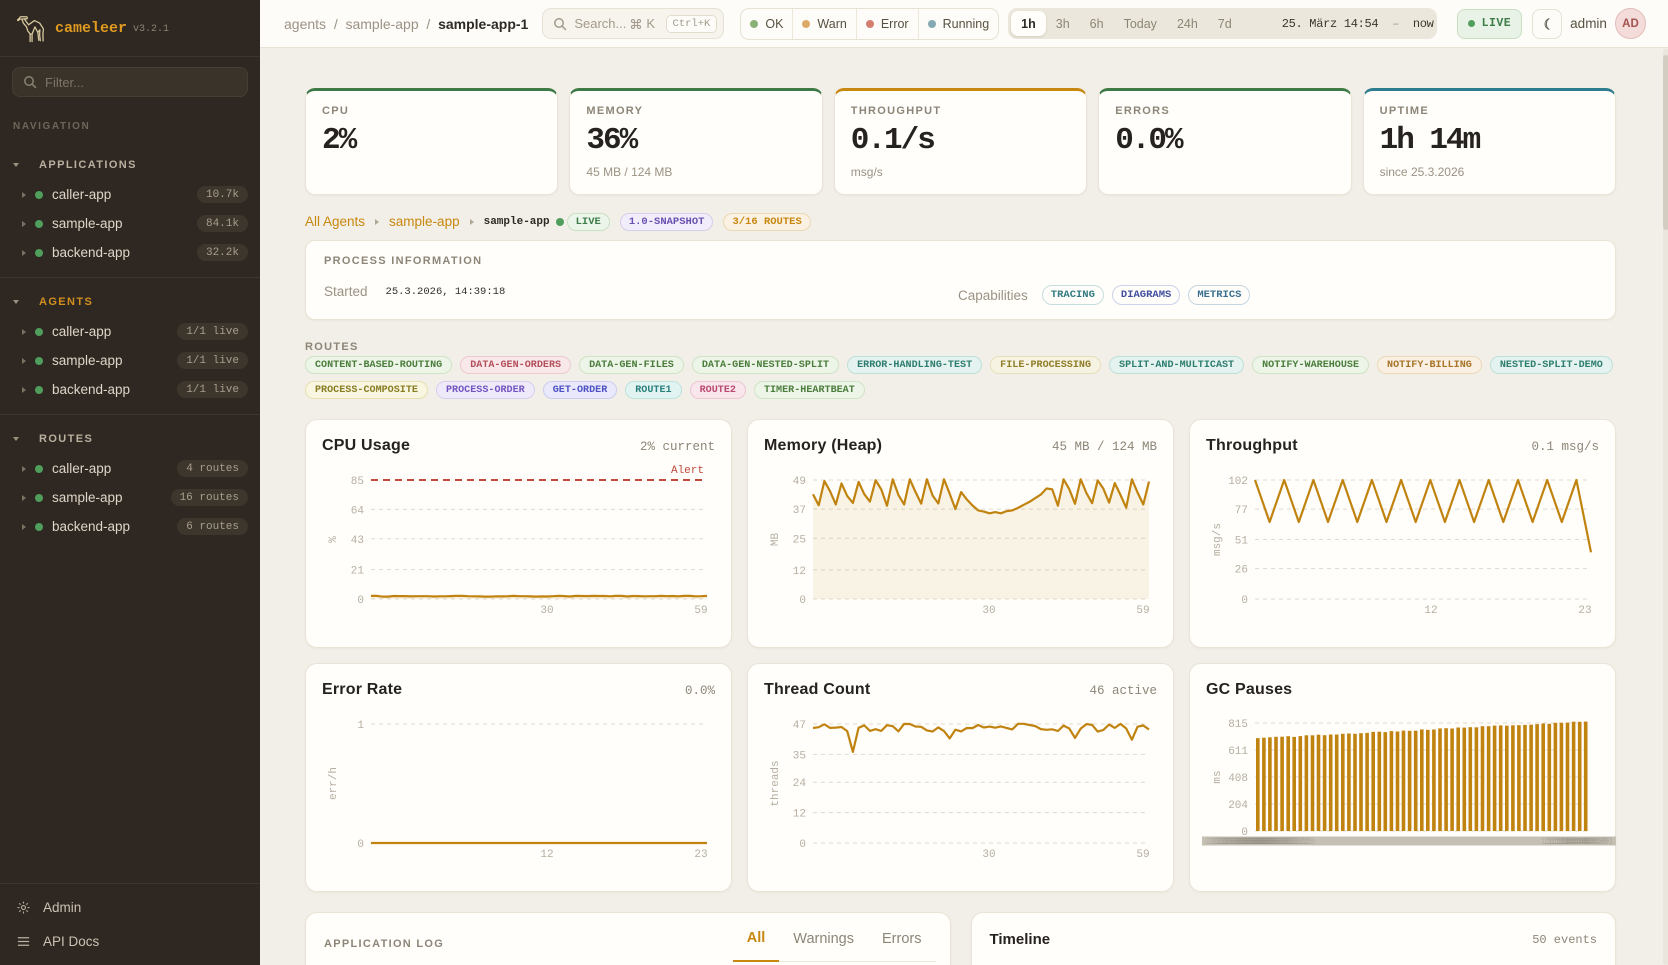  Describe the element at coordinates (334, 783) in the screenshot. I see `svg-text: err/h` at that location.